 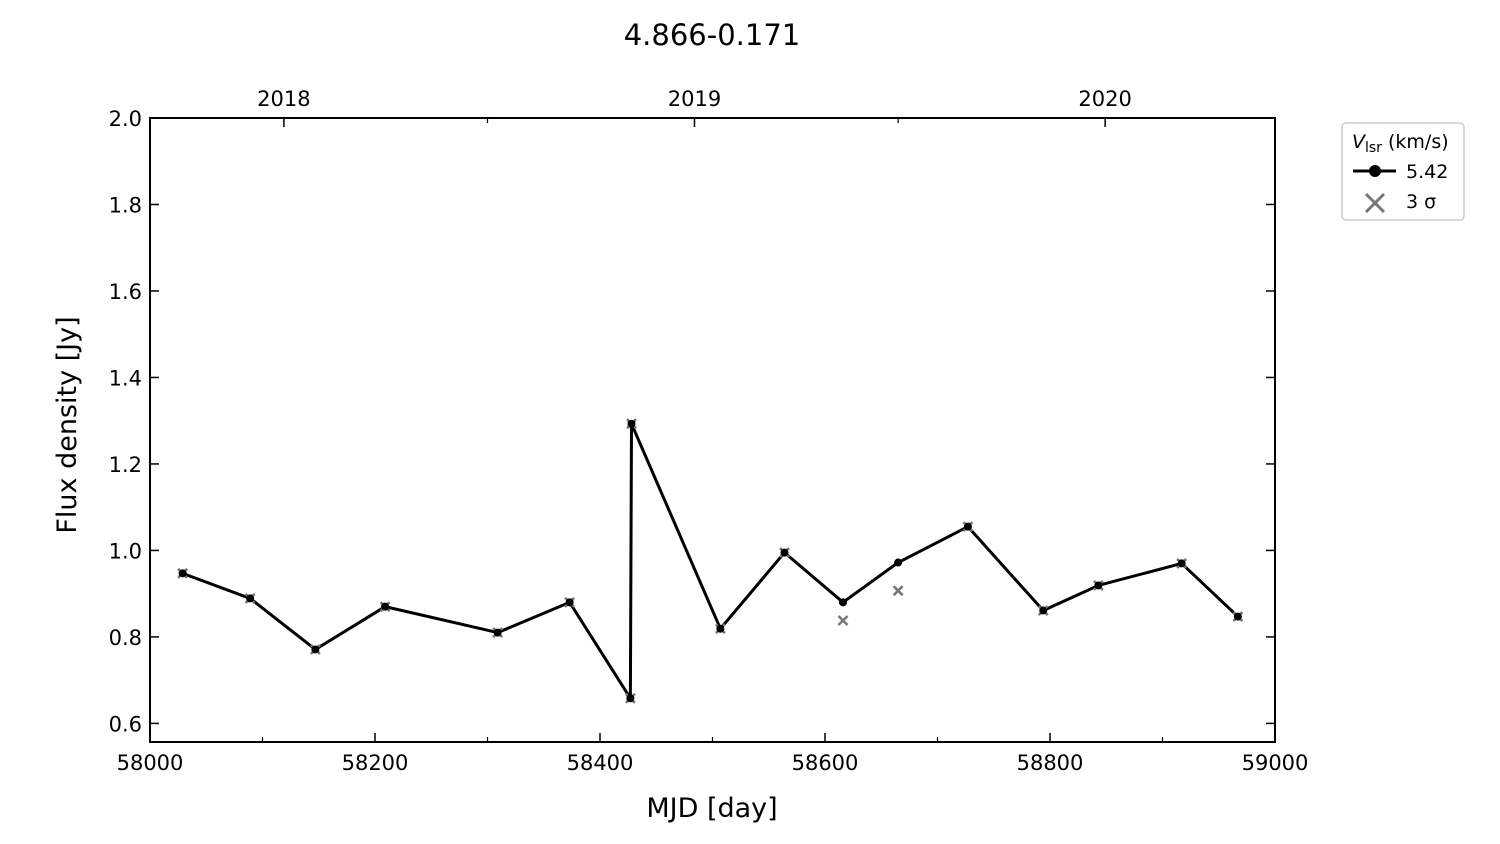 I want to click on x-axis-label: MJD [day], so click(x=711, y=808).